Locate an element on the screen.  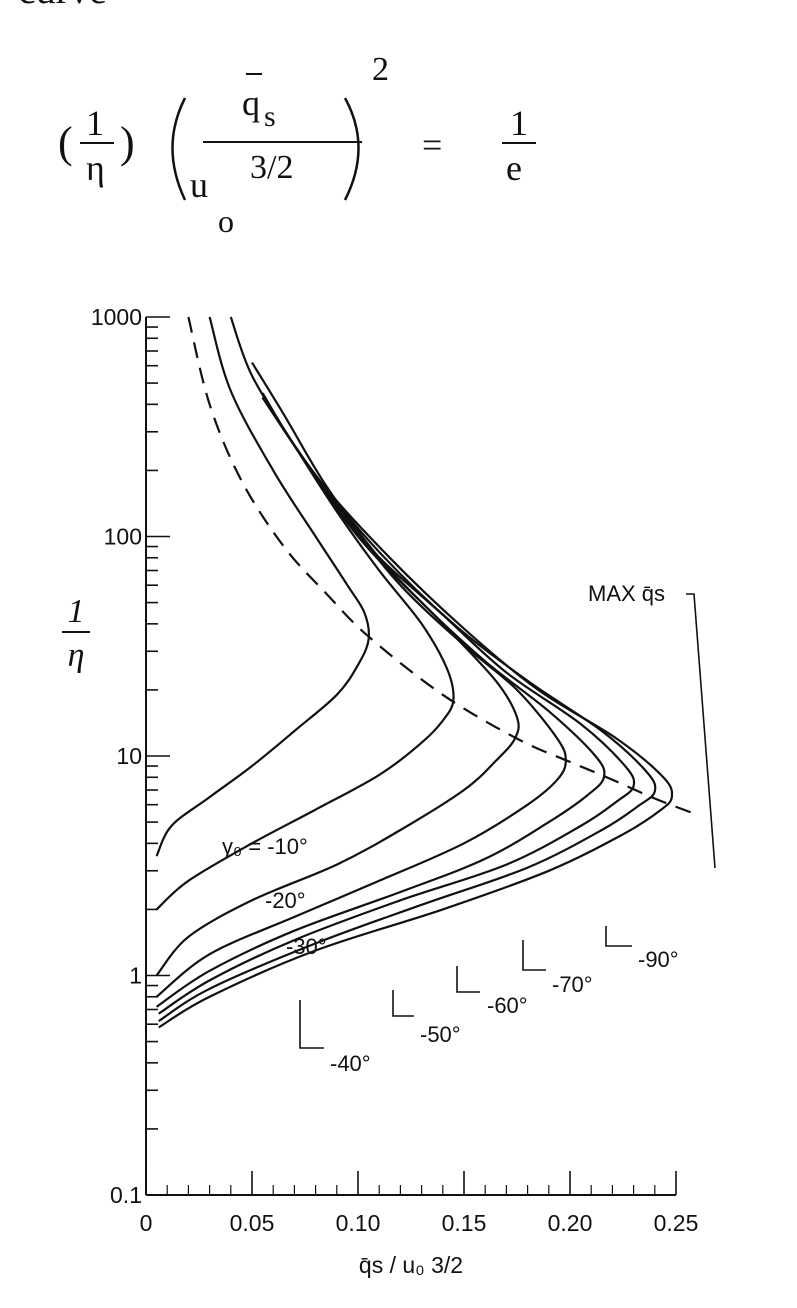
eq-frac-denominator-exp: 3/2 is located at coordinates (271, 167).